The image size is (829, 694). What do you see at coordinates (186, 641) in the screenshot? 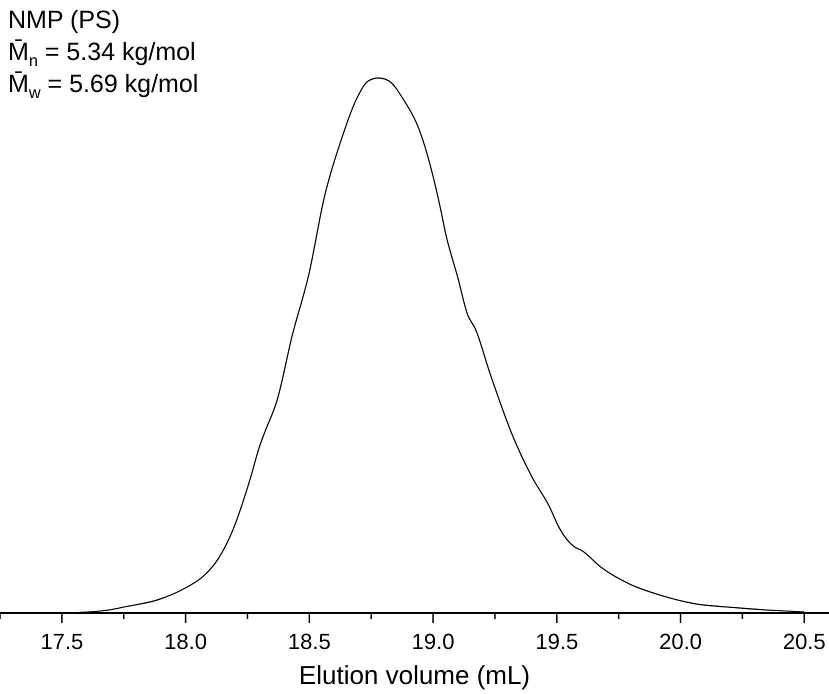
I see `x-tick-label: 18.0` at bounding box center [186, 641].